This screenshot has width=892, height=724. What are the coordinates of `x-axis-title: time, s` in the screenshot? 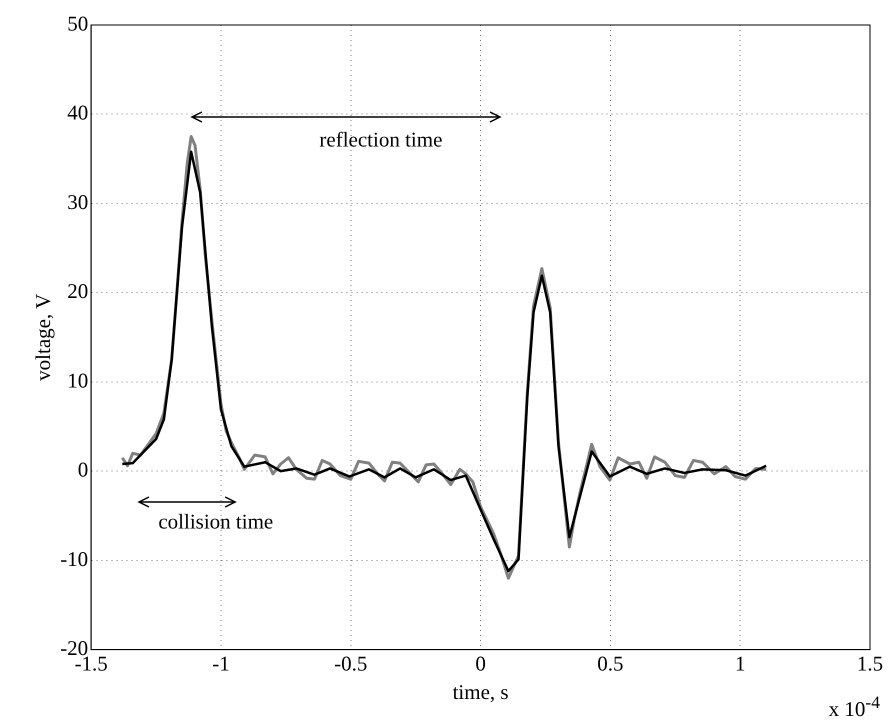 It's located at (480, 692).